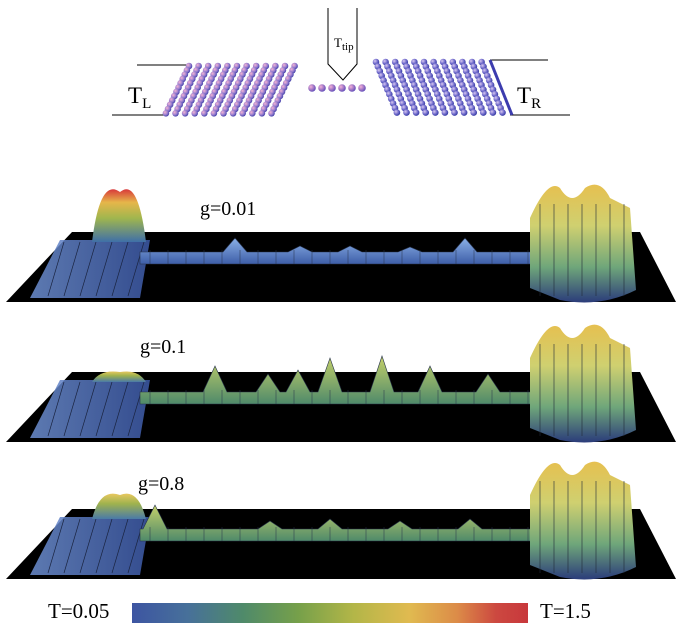 This screenshot has width=684, height=624. I want to click on colorbar-max-label: T=1.5, so click(565, 611).